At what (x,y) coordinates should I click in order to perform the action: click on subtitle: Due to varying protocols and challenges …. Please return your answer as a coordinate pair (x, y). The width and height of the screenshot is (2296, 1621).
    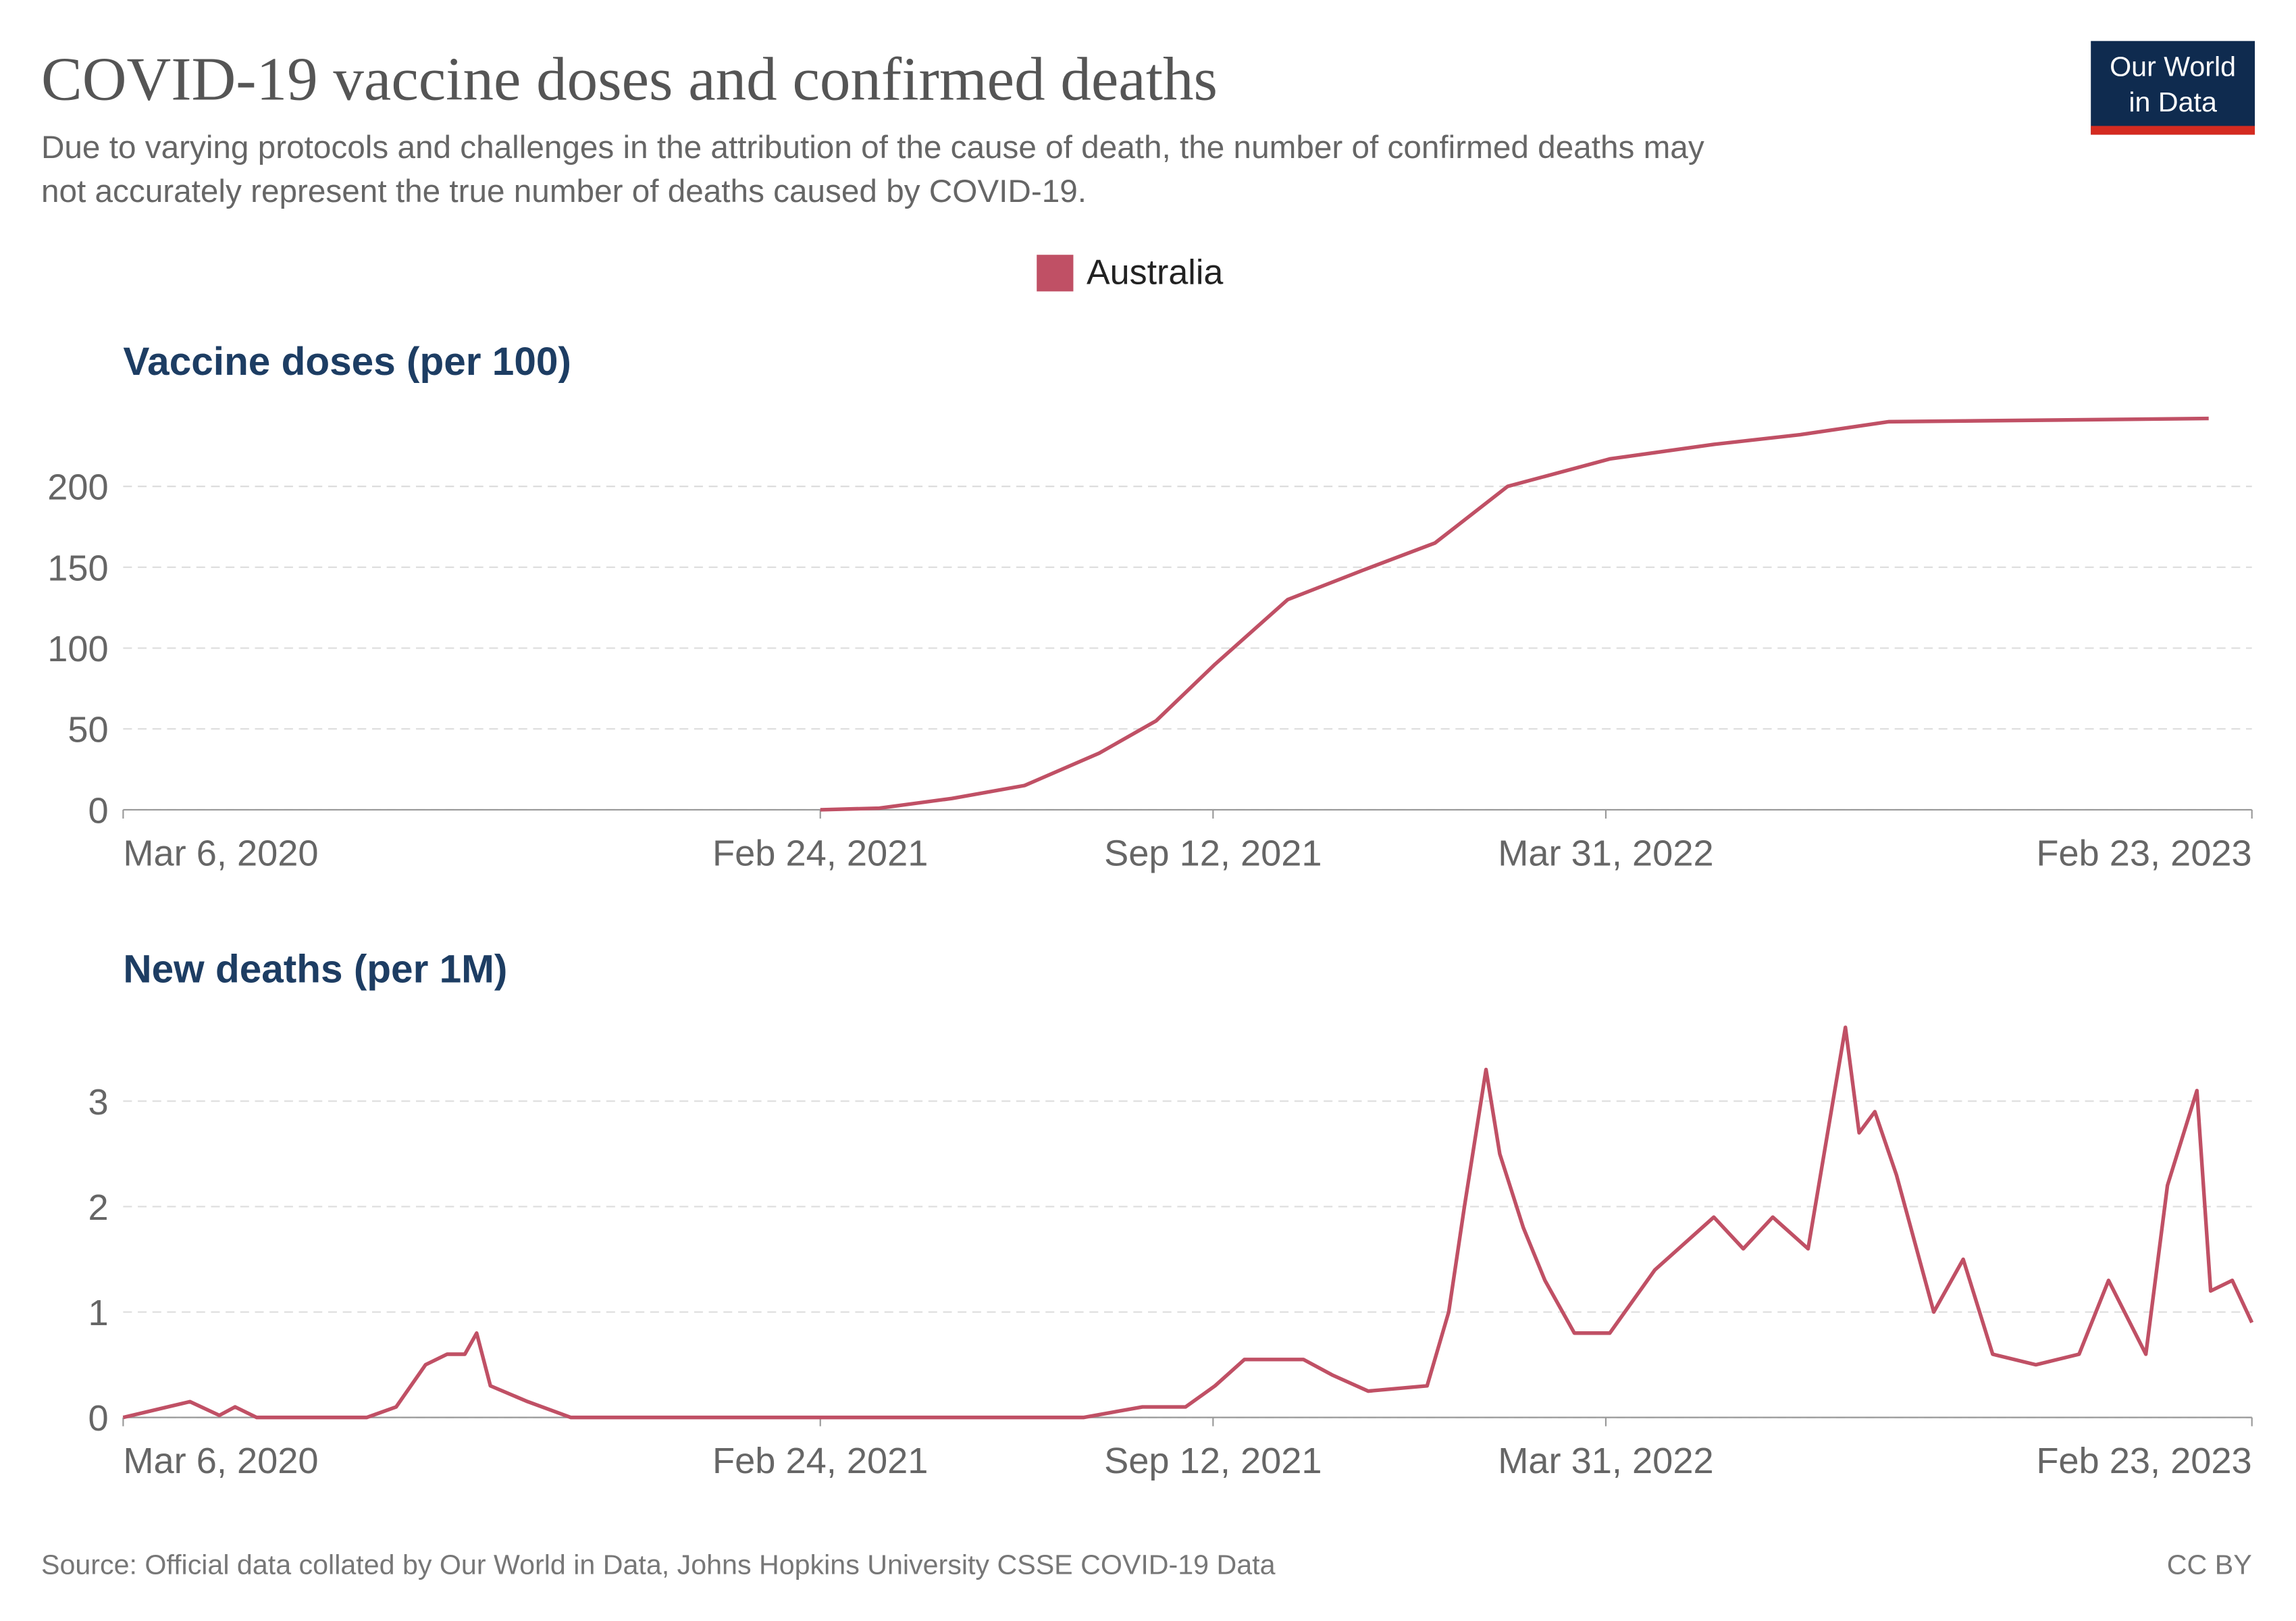
    Looking at the image, I should click on (872, 147).